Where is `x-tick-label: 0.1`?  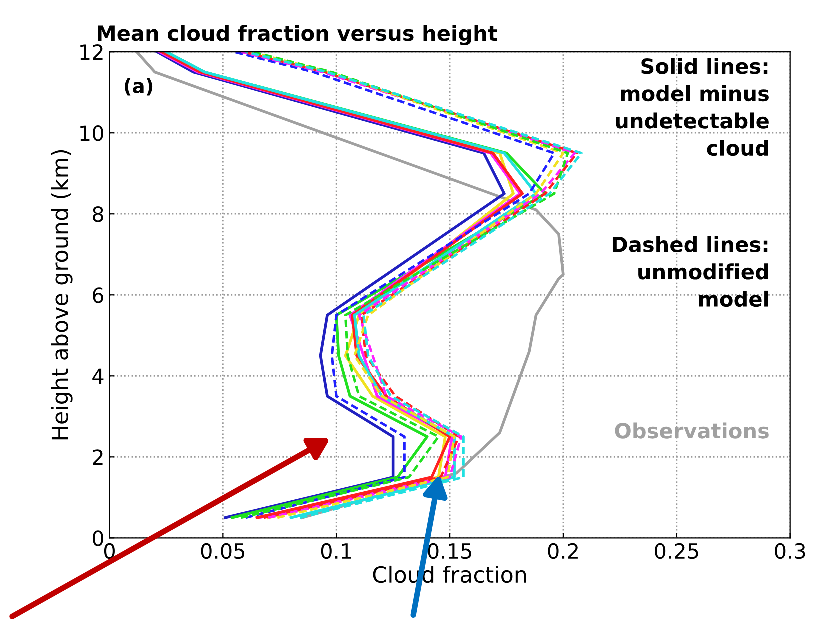
x-tick-label: 0.1 is located at coordinates (336, 551).